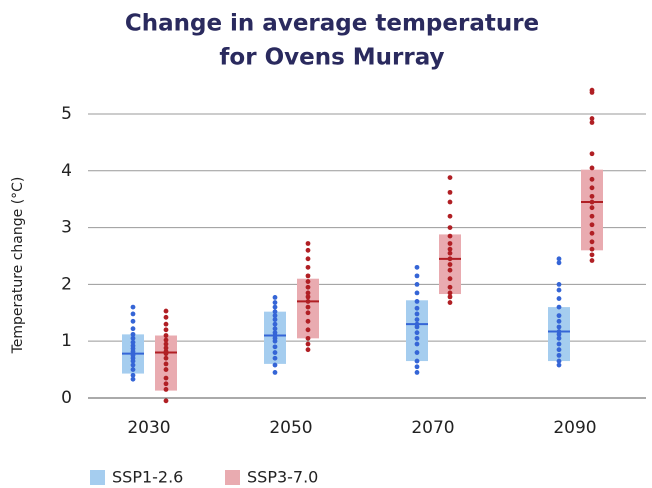 This screenshot has height=488, width=652. Describe the element at coordinates (282, 477) in the screenshot. I see `legend-label: SSP3-7.0` at that location.